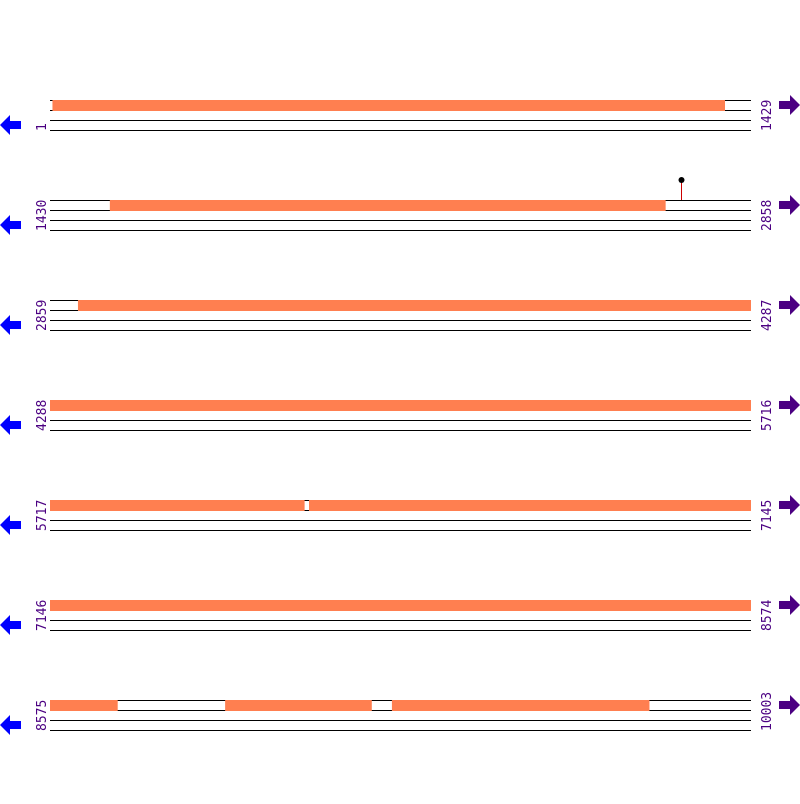  I want to click on row-end-label: 10003, so click(767, 711).